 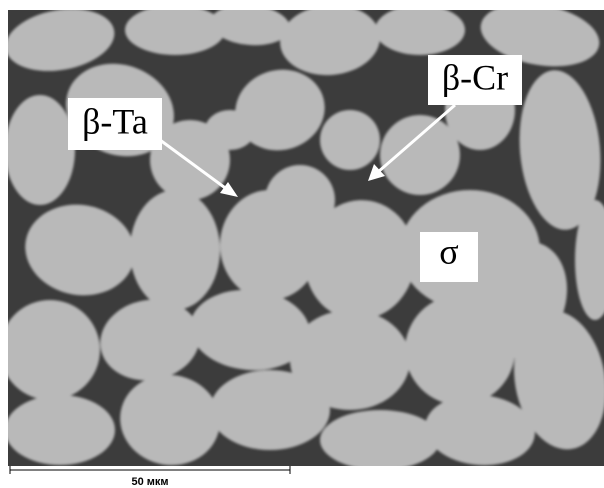 I want to click on arrow-ta, so click(x=194, y=165).